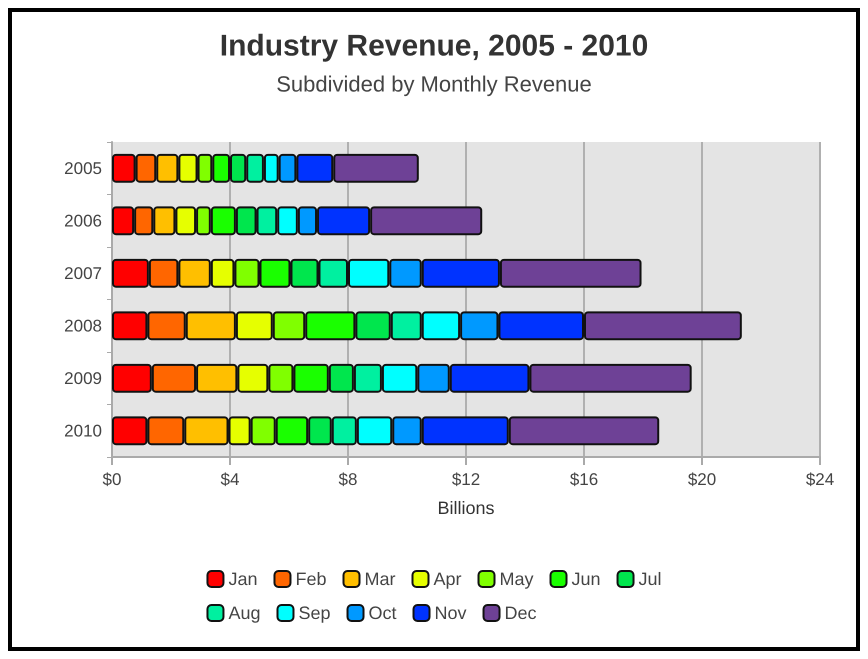 Image resolution: width=868 pixels, height=659 pixels. I want to click on y-tick-label: 2005, so click(83, 168).